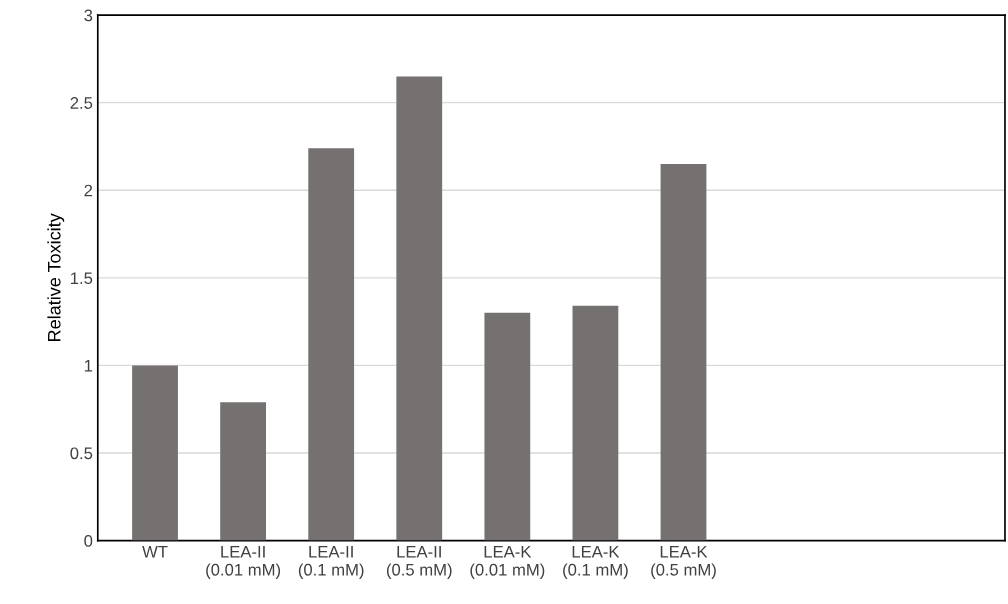  What do you see at coordinates (81, 453) in the screenshot?
I see `y-tick-label: 0.5` at bounding box center [81, 453].